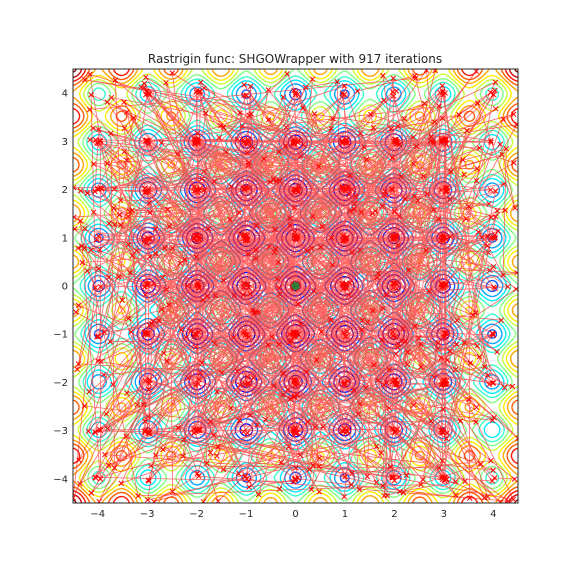 The image size is (576, 576). I want to click on y-tick-label: −2, so click(60, 383).